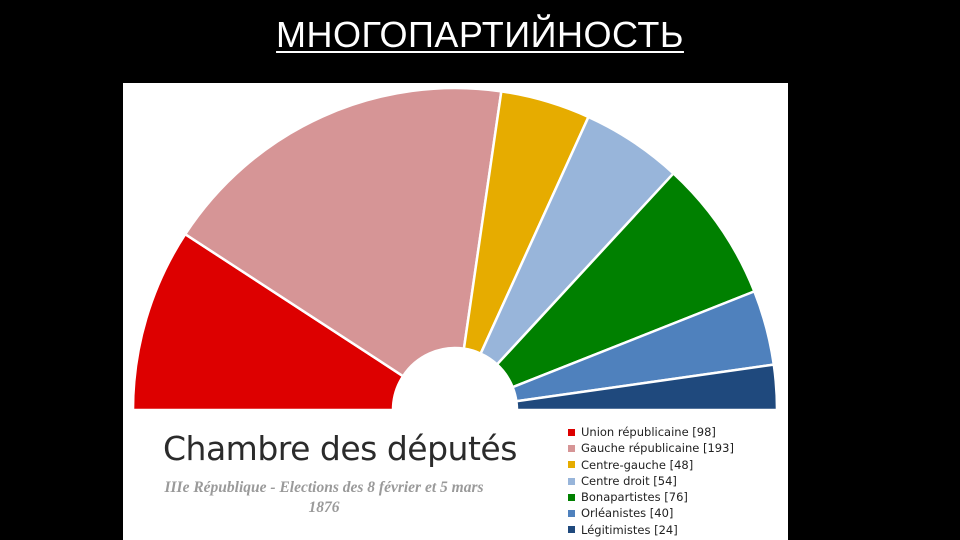 This screenshot has height=540, width=960. What do you see at coordinates (268, 322) in the screenshot?
I see `hemicycle-segment-union-republicaine` at bounding box center [268, 322].